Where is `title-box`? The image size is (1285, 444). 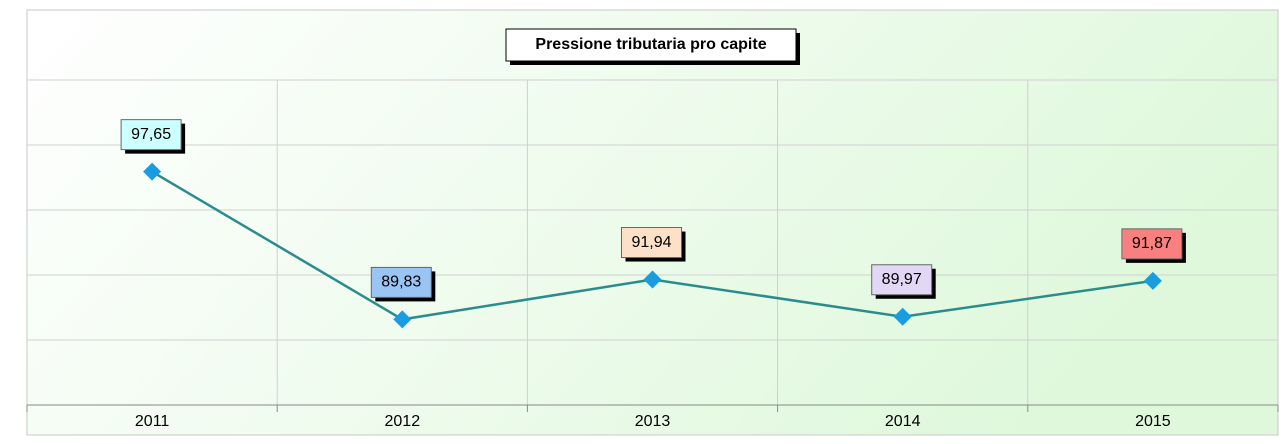
title-box is located at coordinates (651, 45).